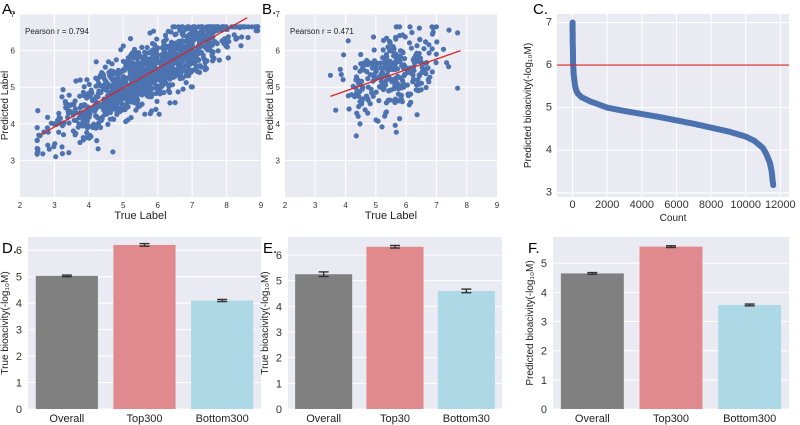  What do you see at coordinates (279, 410) in the screenshot?
I see `y-tick-label: 0` at bounding box center [279, 410].